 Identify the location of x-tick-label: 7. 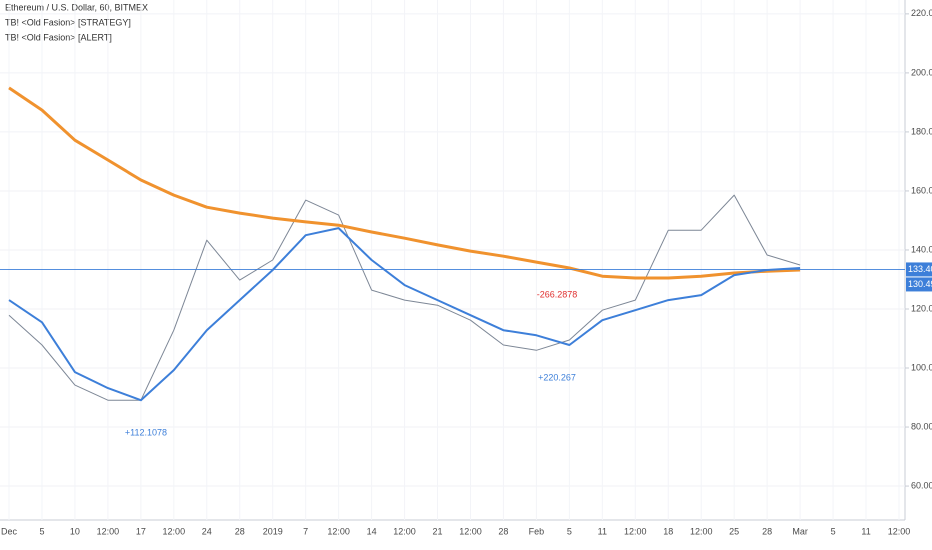
(305, 531).